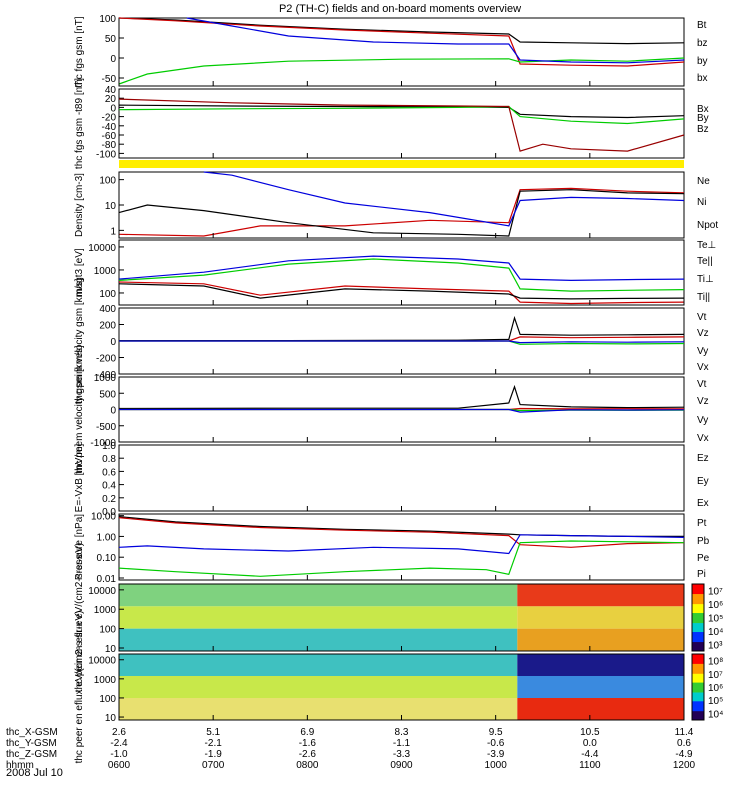  Describe the element at coordinates (401, 558) in the screenshot. I see `series-line-Pe` at that location.